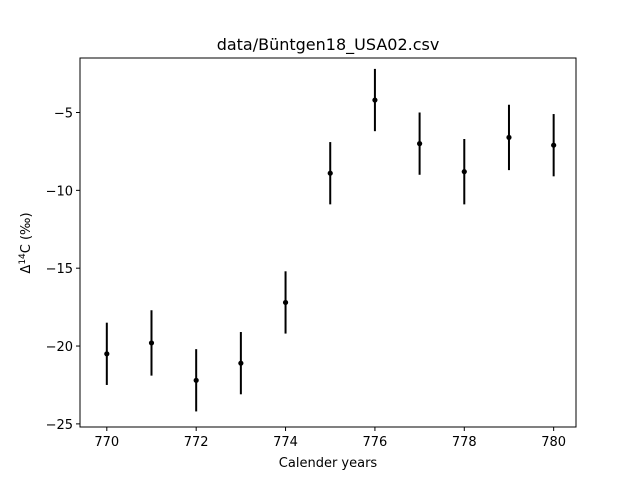  Describe the element at coordinates (59, 191) in the screenshot. I see `y-tick-label: −10` at that location.